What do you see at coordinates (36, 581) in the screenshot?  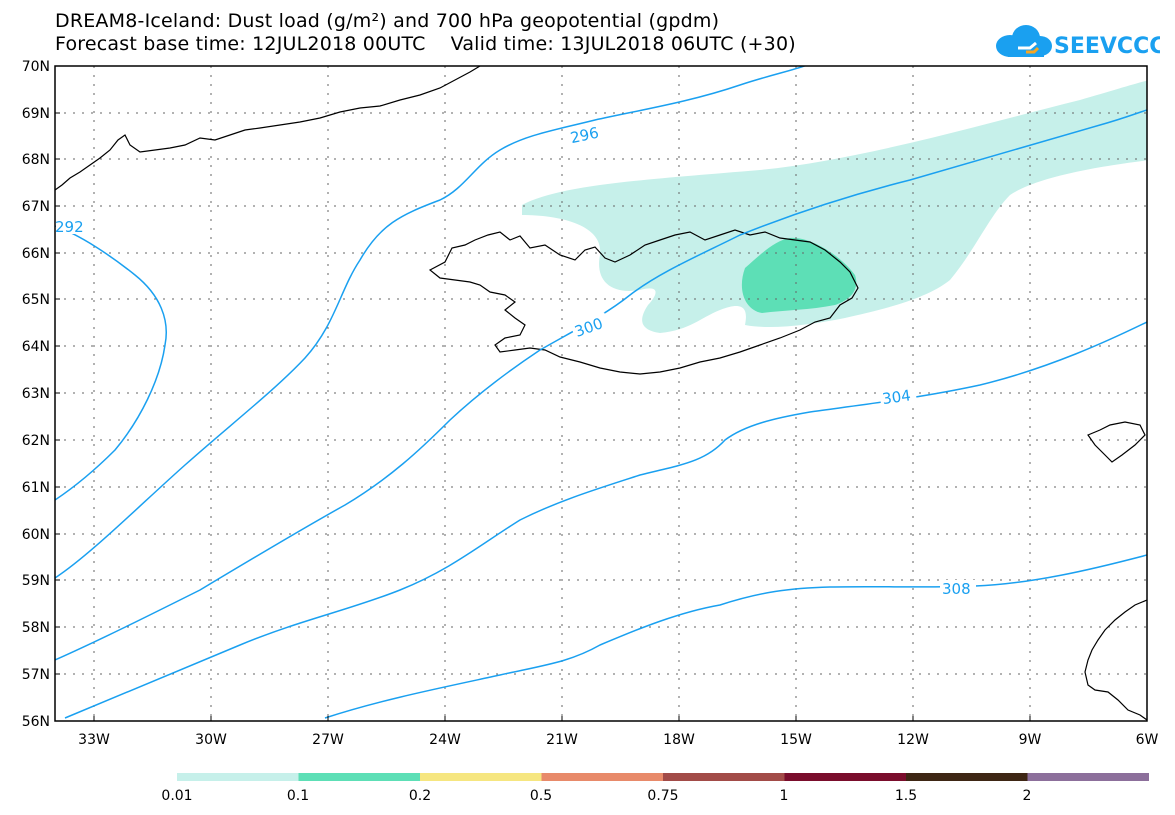 I see `lat-label: 59N` at bounding box center [36, 581].